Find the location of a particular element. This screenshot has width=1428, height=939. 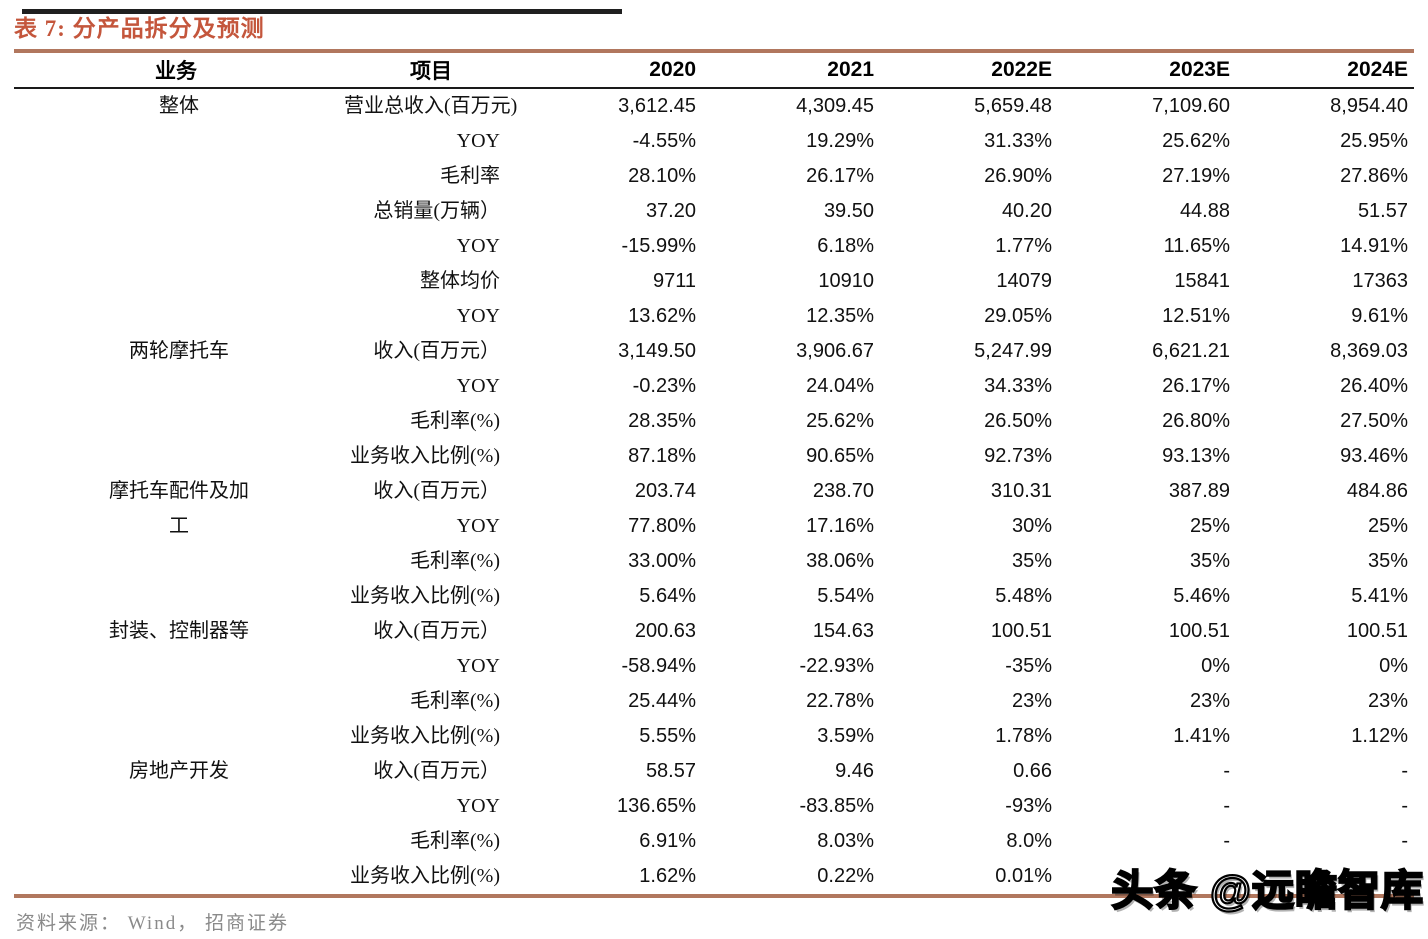

value-cell: 58.57 is located at coordinates (670, 771).